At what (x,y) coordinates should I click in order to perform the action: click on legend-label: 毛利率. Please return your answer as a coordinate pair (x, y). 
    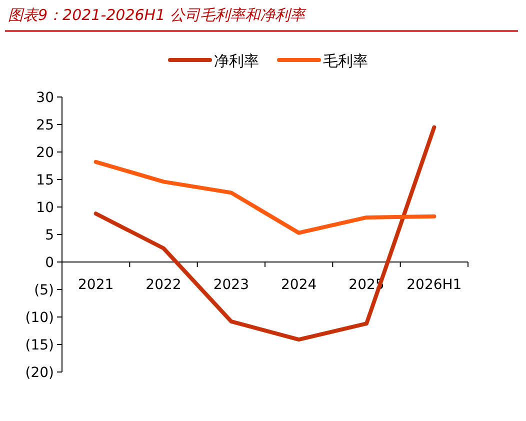
    Looking at the image, I should click on (345, 61).